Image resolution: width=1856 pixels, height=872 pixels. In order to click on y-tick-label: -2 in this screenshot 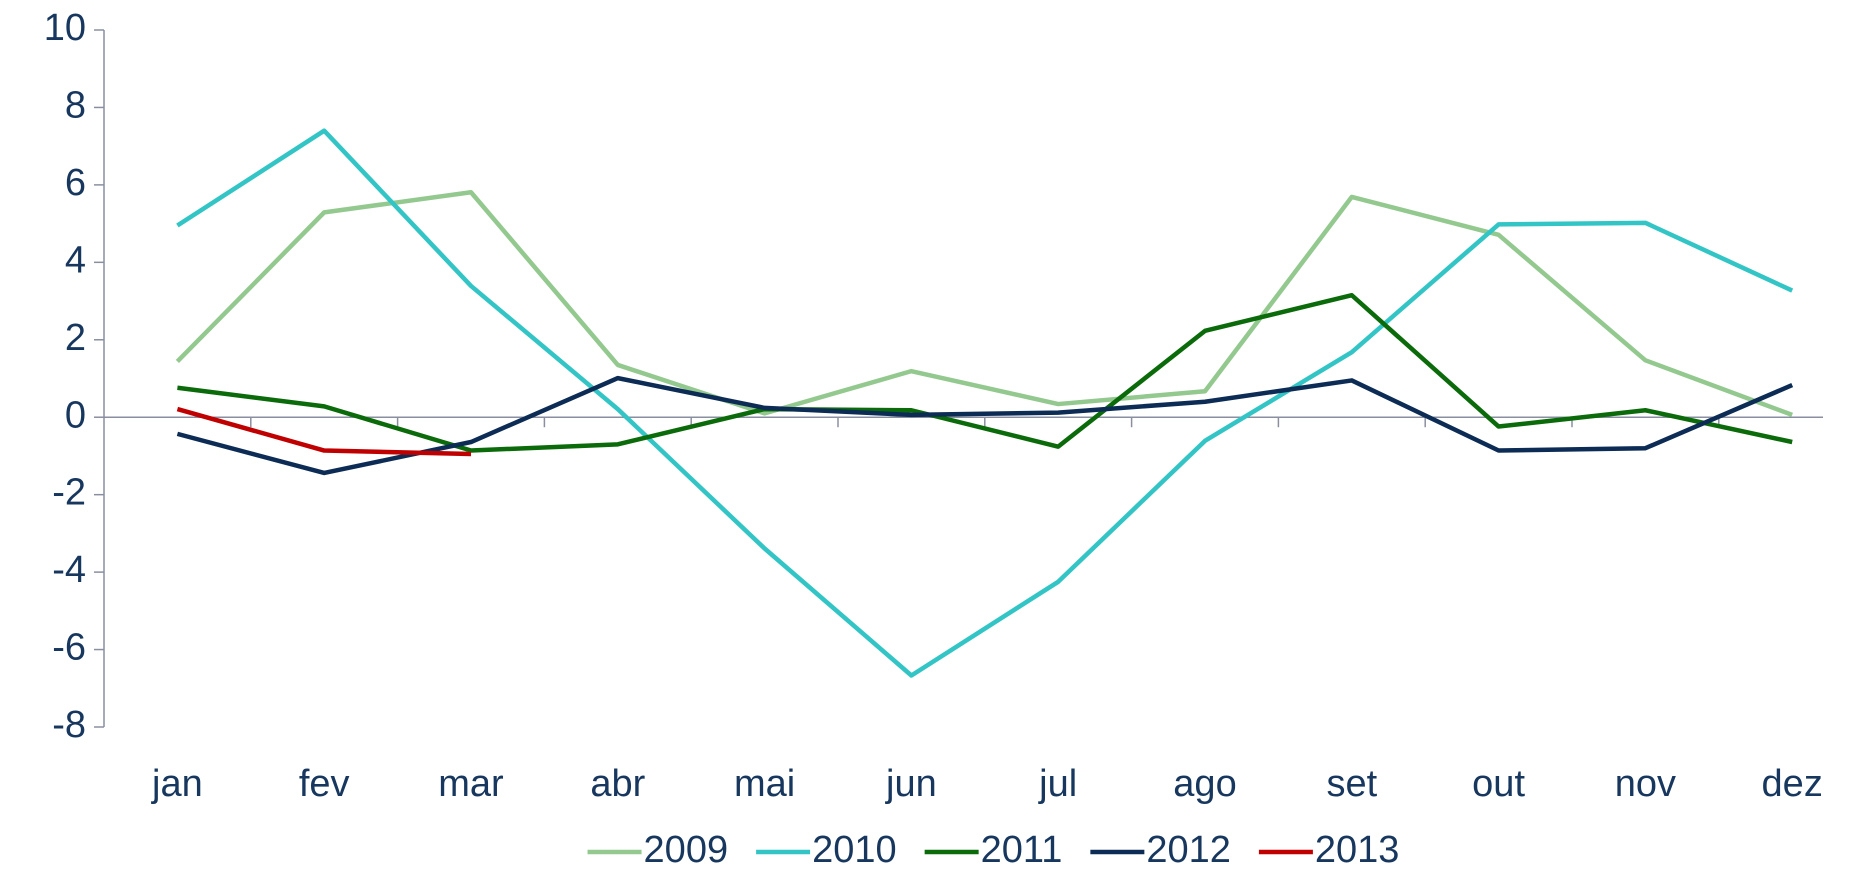, I will do `click(69, 493)`.